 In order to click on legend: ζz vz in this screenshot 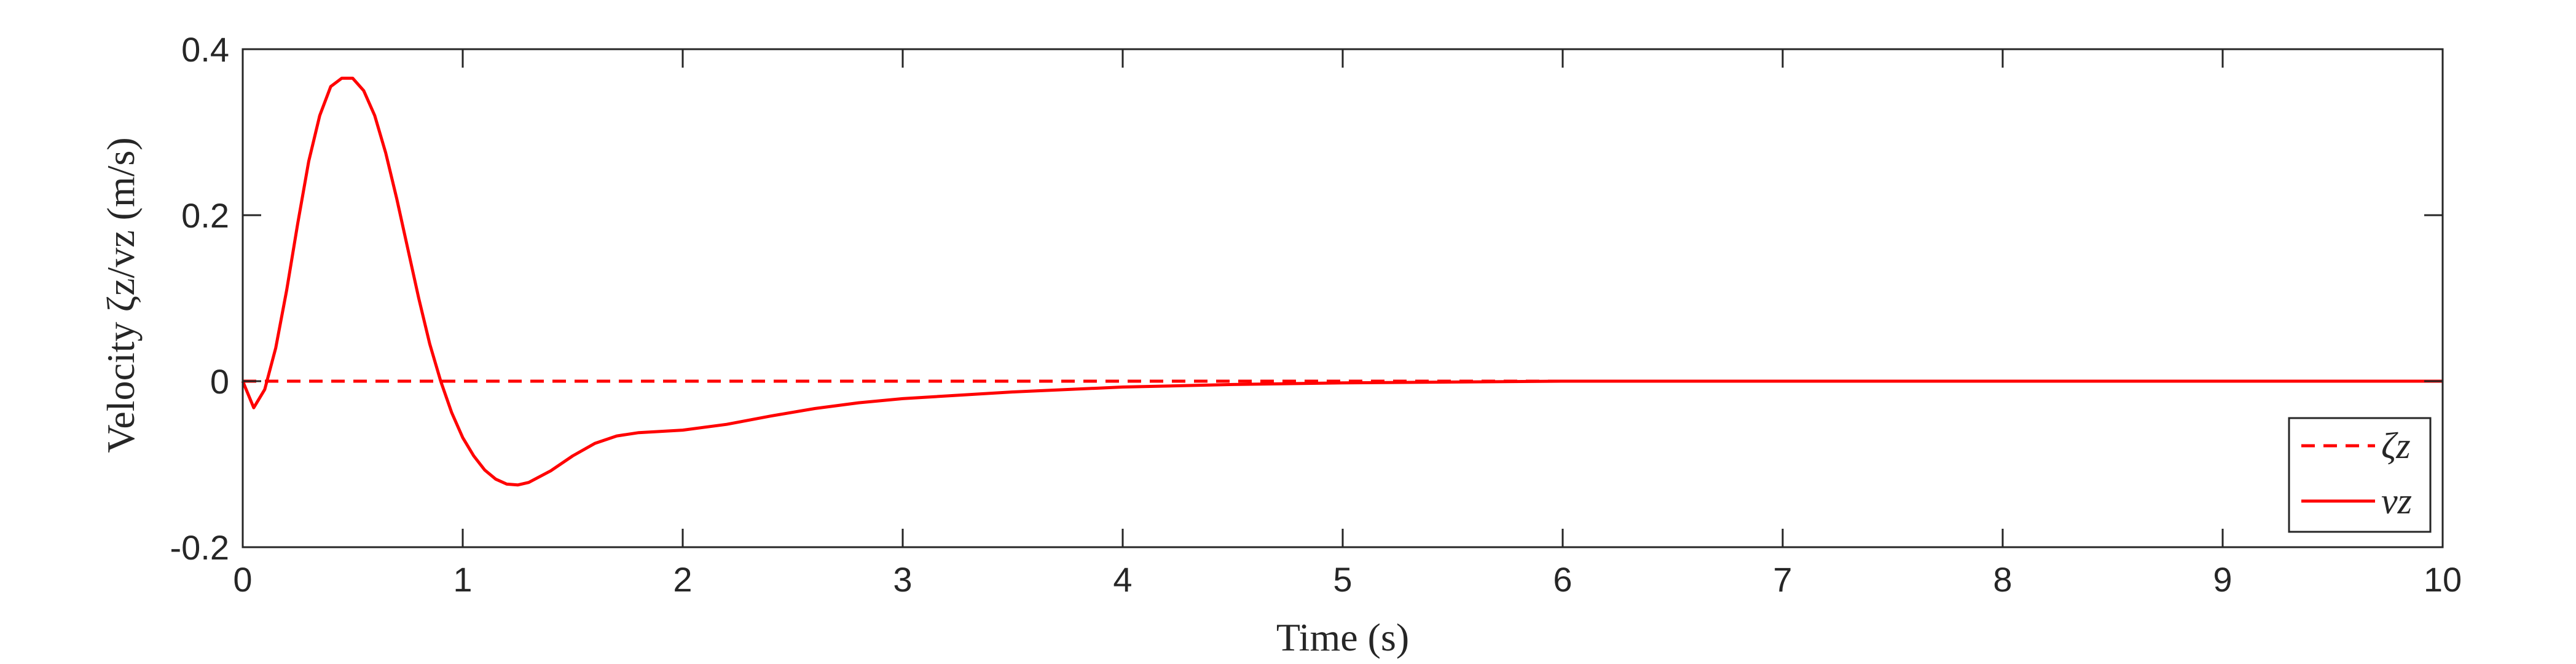, I will do `click(2360, 475)`.